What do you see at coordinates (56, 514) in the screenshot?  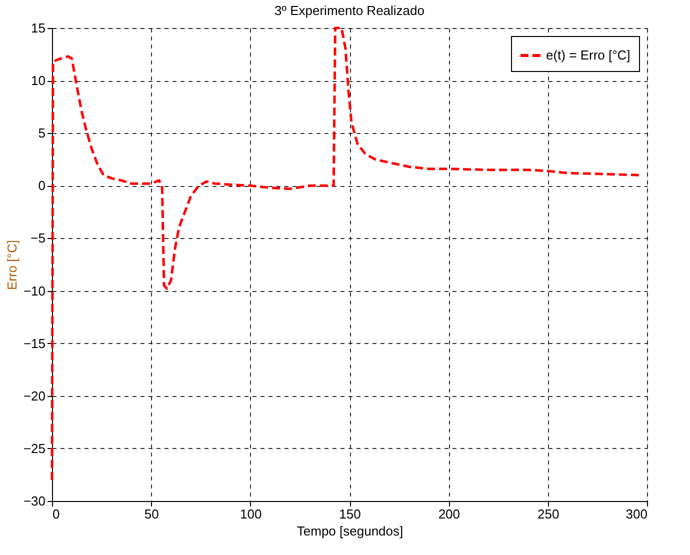 I see `x-tick-label: 0` at bounding box center [56, 514].